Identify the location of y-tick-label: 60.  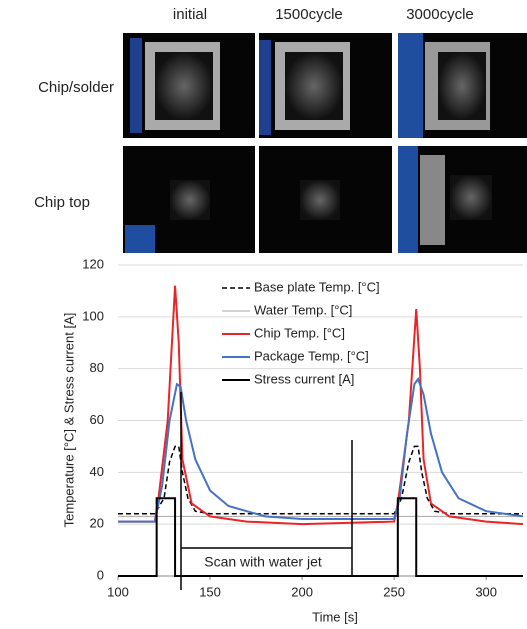
(97, 419).